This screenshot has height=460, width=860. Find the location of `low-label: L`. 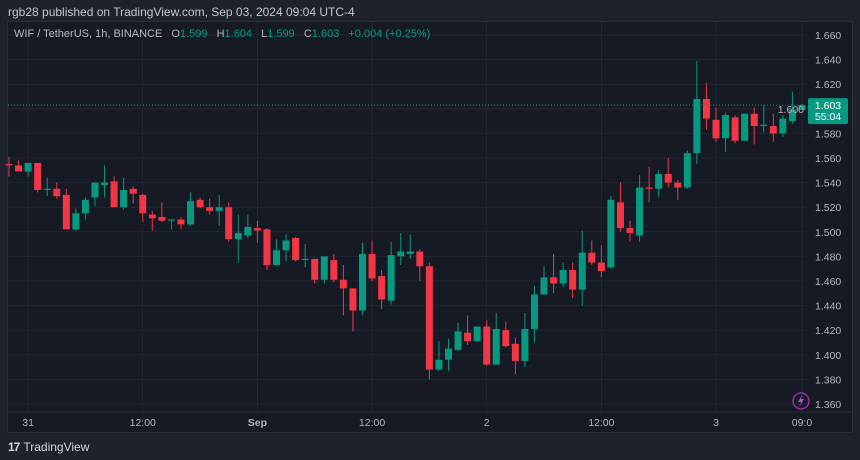

low-label: L is located at coordinates (264, 34).